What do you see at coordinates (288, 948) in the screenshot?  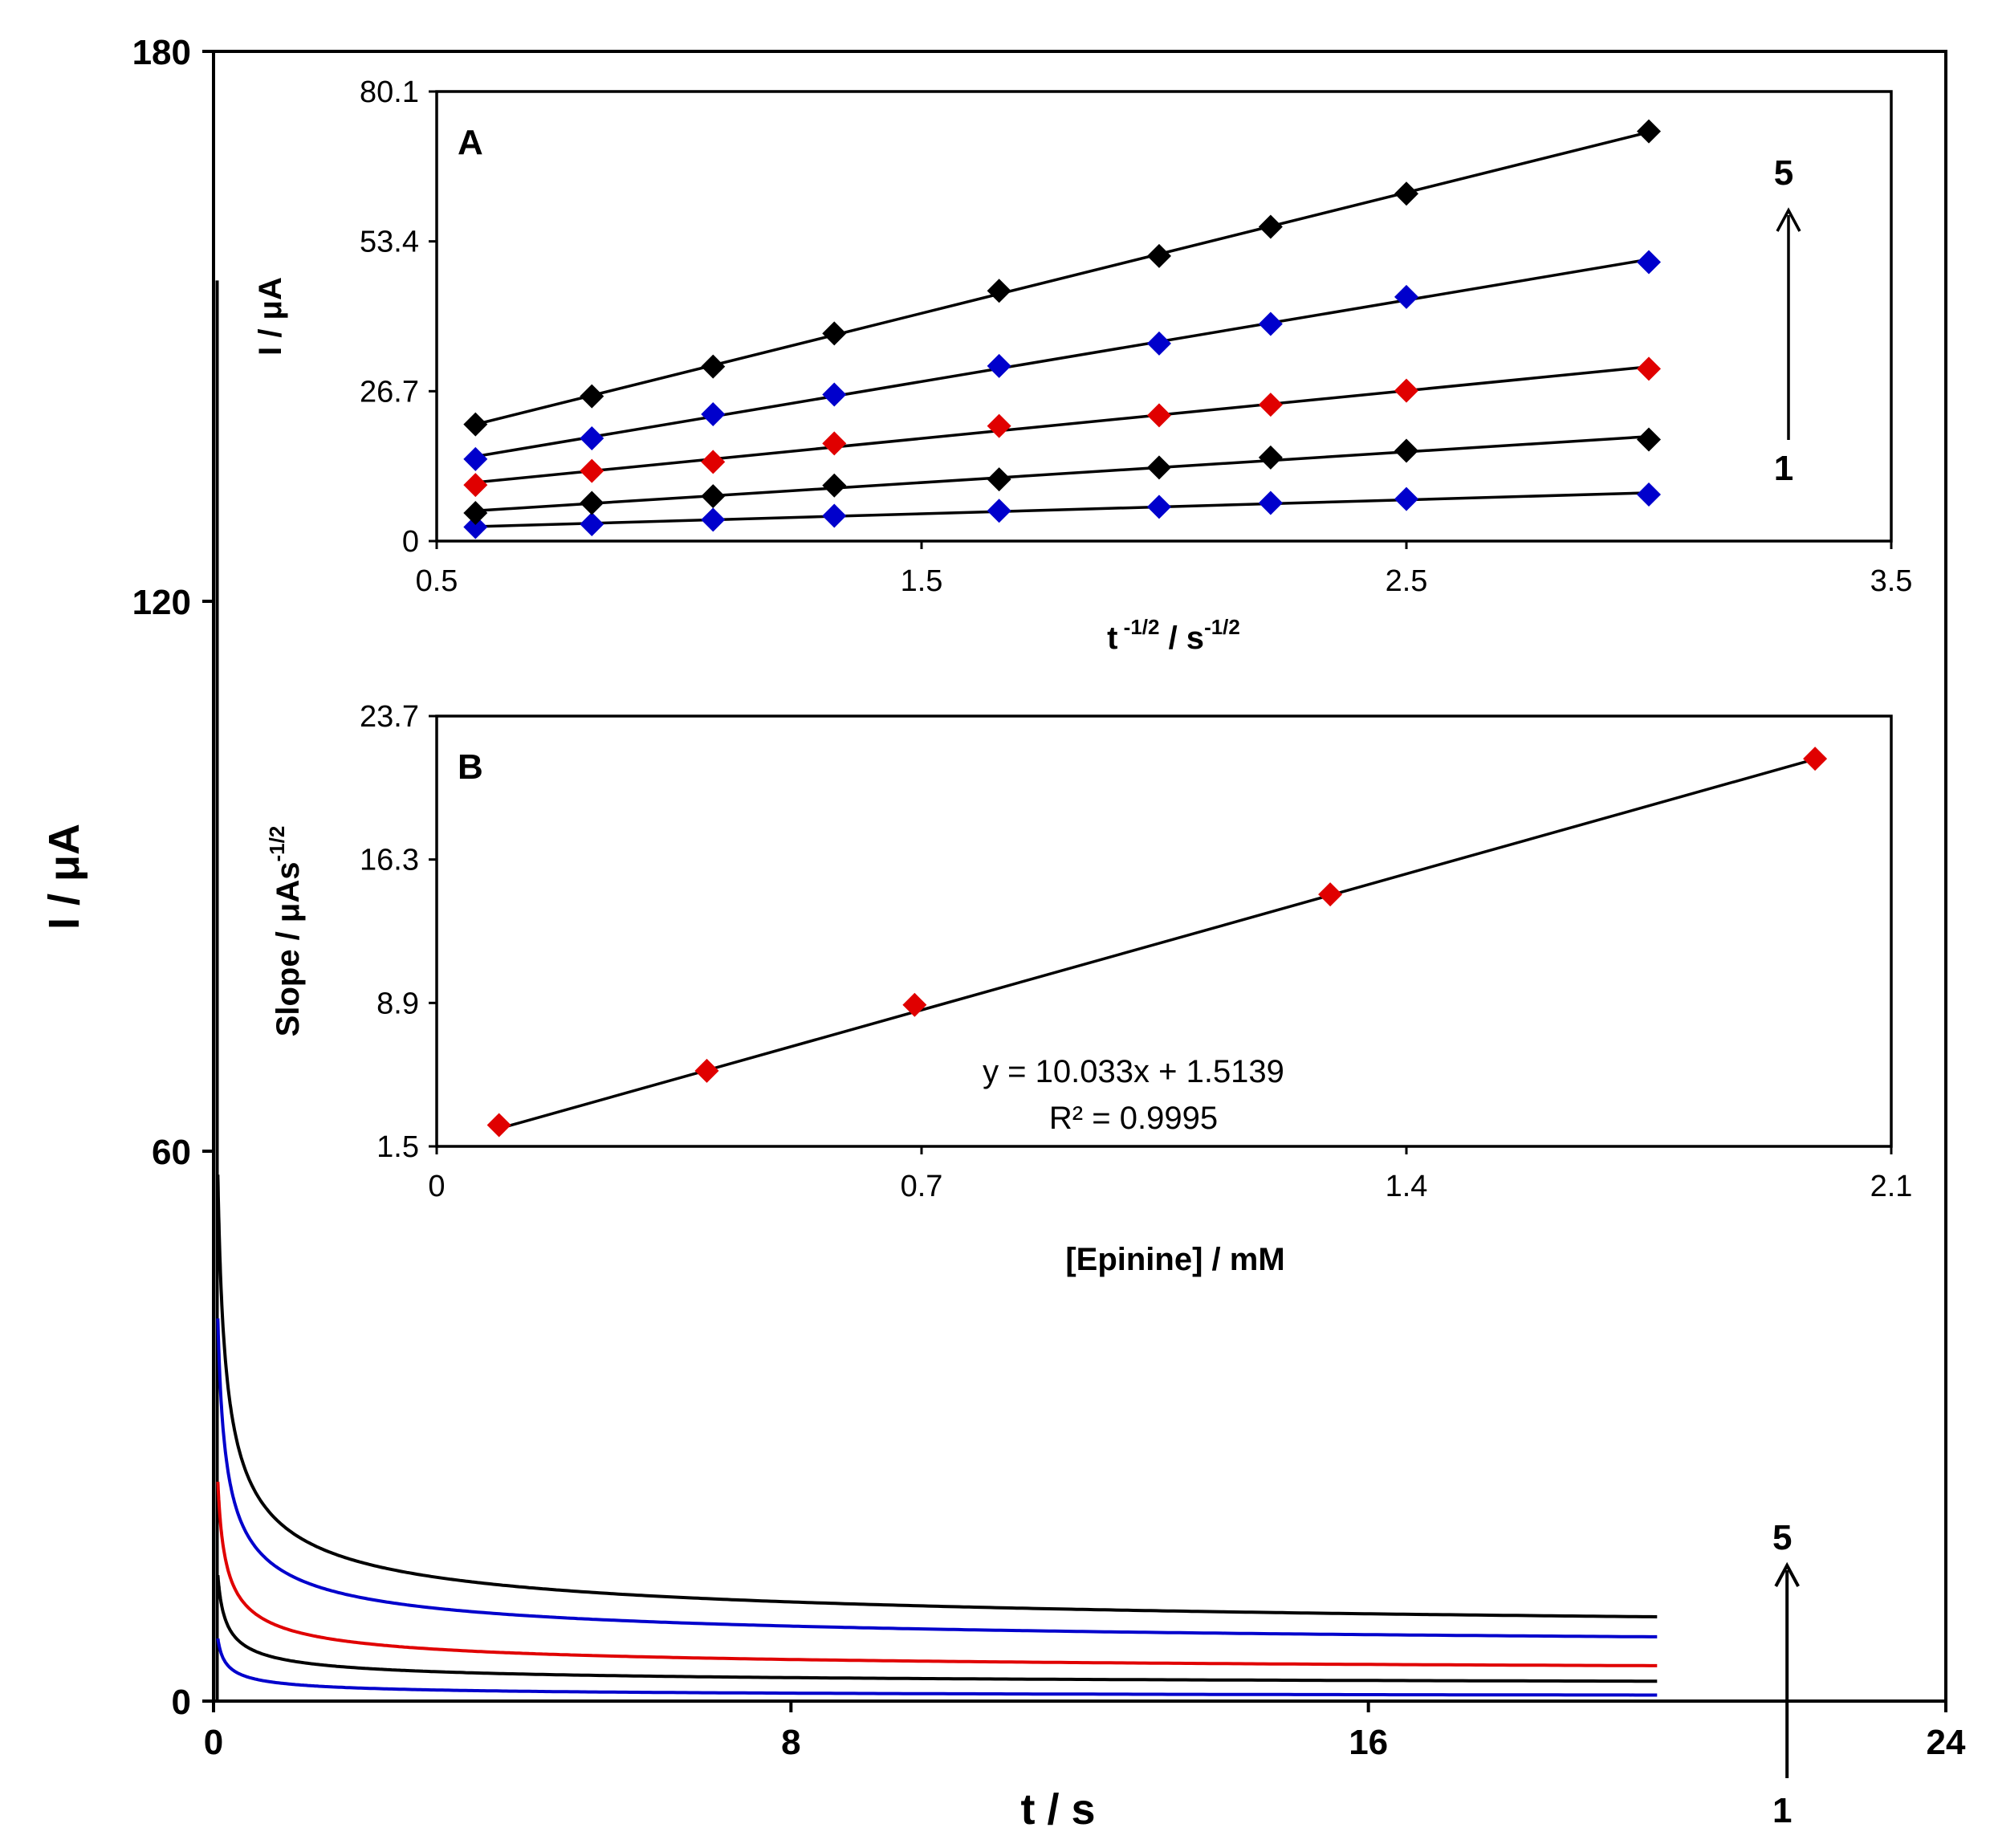 I see `inset-b-y-axis-title-base: Slope / μAs` at bounding box center [288, 948].